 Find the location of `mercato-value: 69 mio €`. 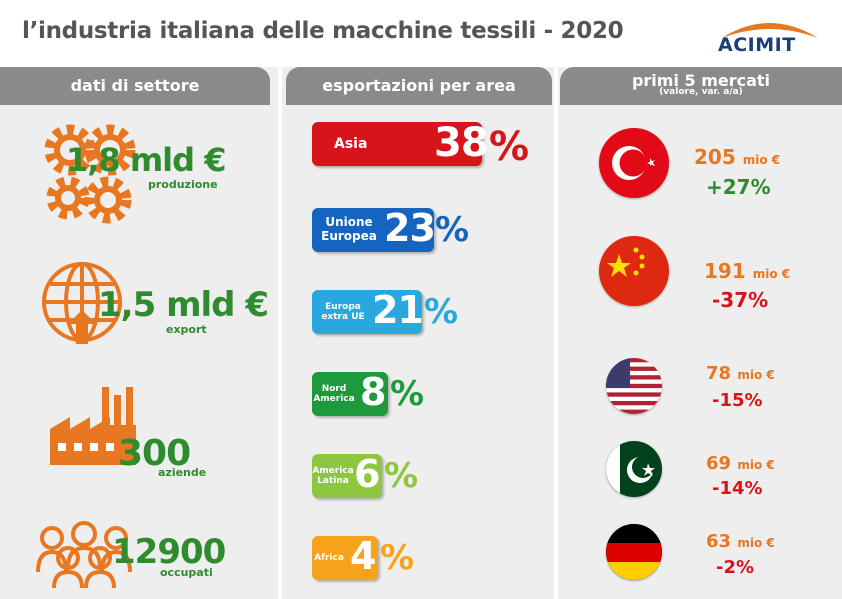

mercato-value: 69 mio € is located at coordinates (740, 463).